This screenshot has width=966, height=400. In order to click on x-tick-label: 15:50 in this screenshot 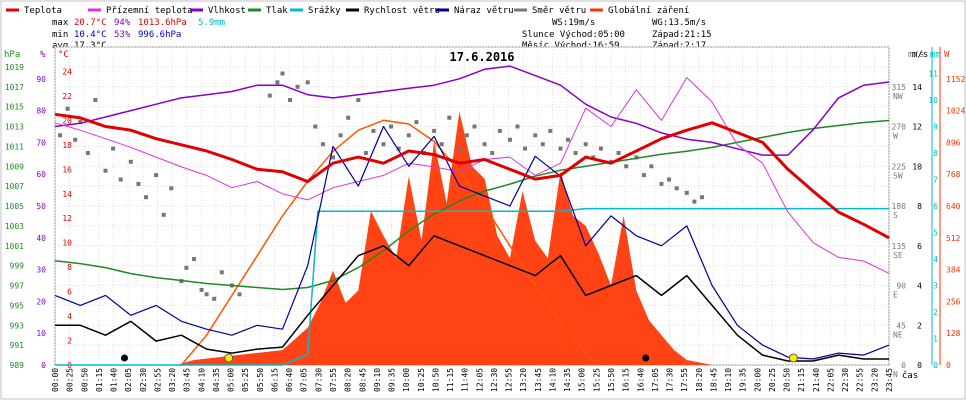, I will do `click(611, 380)`.